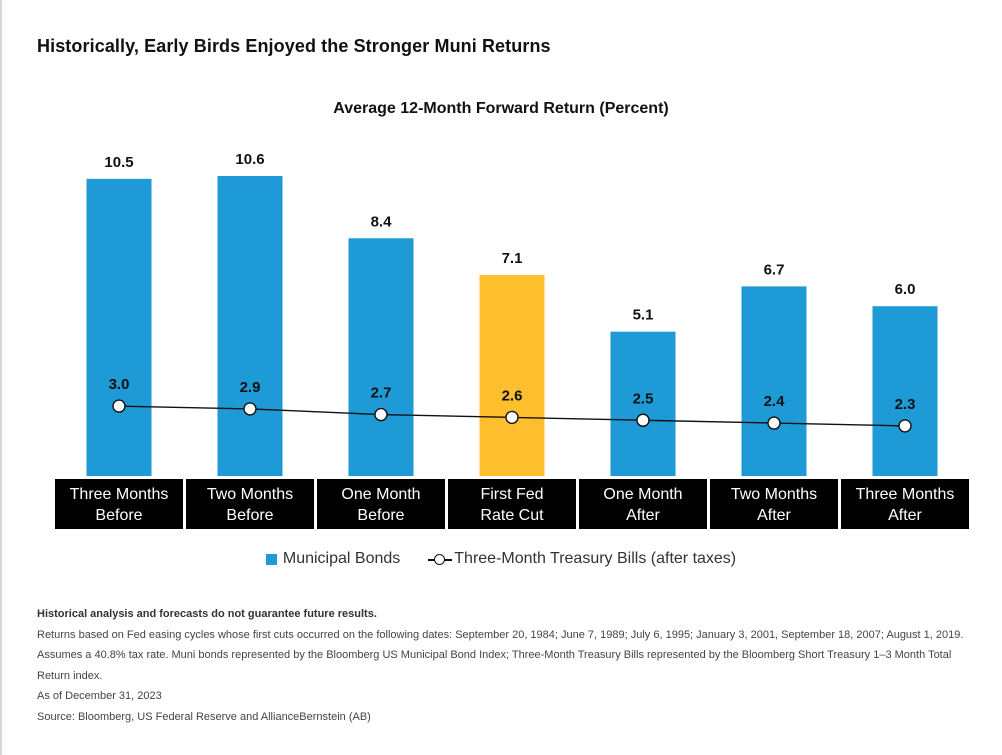 The width and height of the screenshot is (1002, 755). Describe the element at coordinates (643, 398) in the screenshot. I see `treasury-value-label-5: 2.5` at that location.